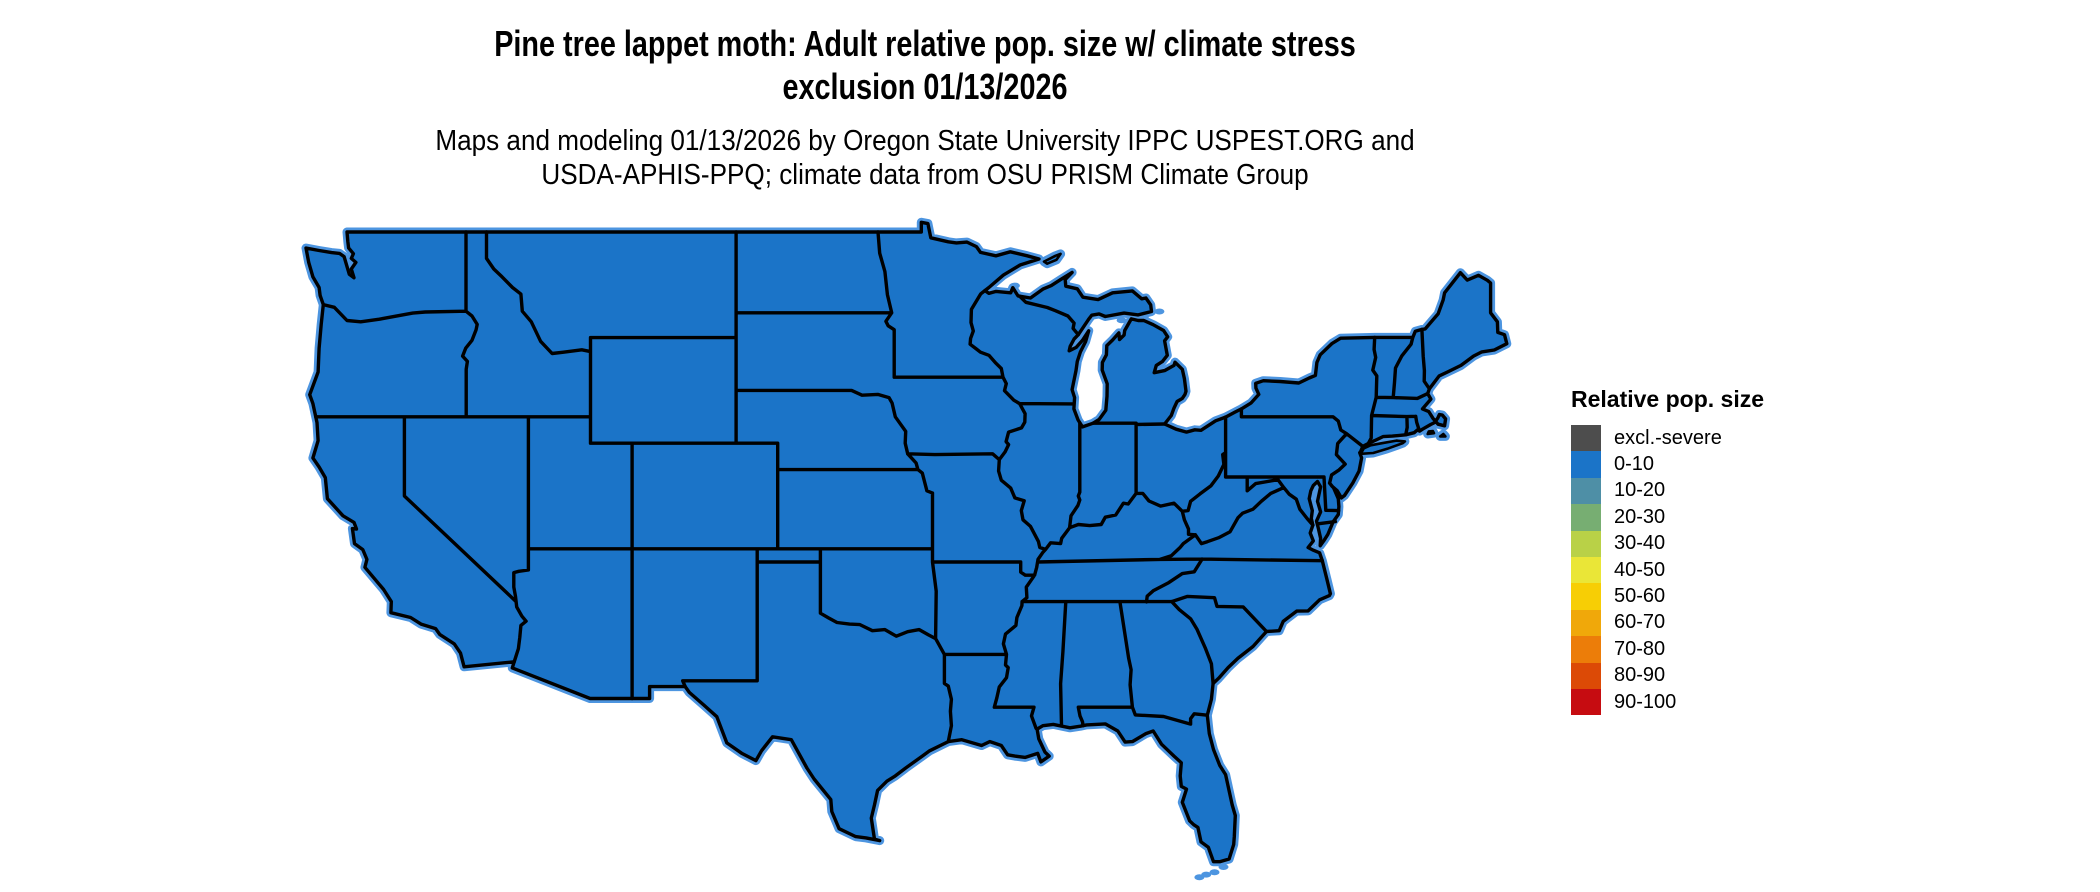  I want to click on legend-item: 30-40, so click(1667, 543).